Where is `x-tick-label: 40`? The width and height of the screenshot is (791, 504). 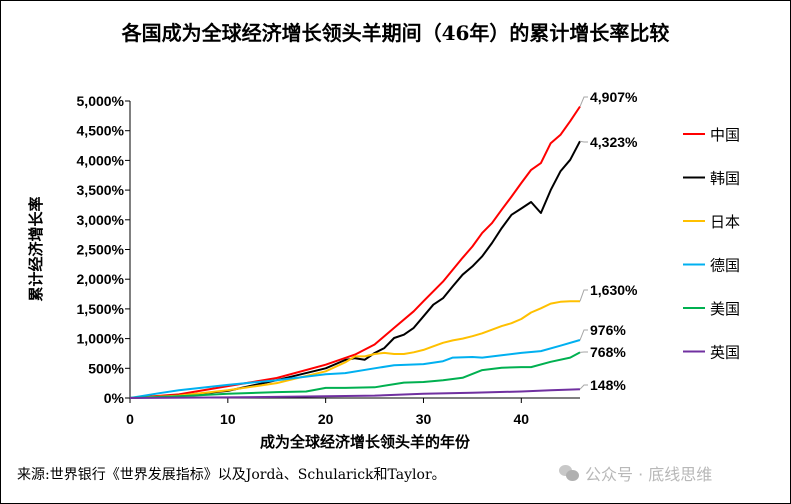 x-tick-label: 40 is located at coordinates (522, 419).